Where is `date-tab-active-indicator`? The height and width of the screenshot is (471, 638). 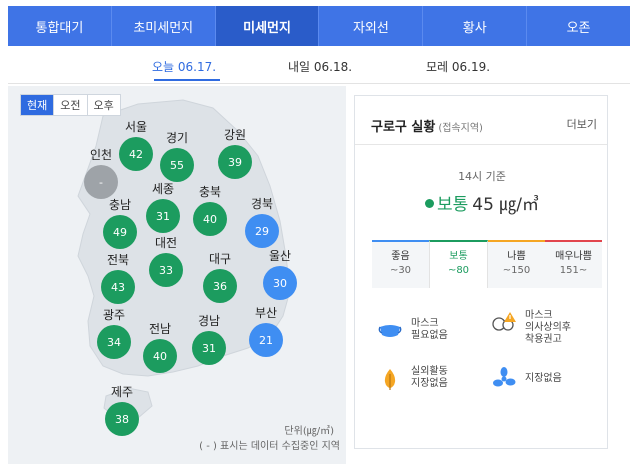
date-tab-active-indicator is located at coordinates (187, 80).